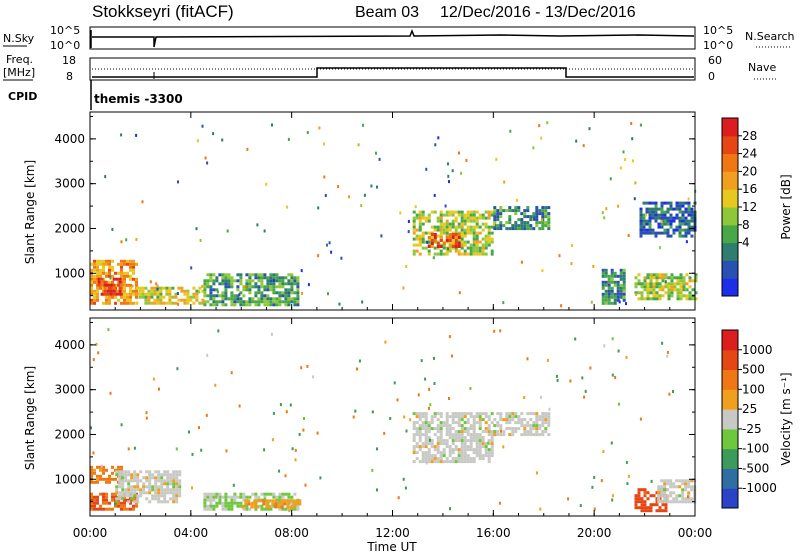 Image resolution: width=800 pixels, height=554 pixels. Describe the element at coordinates (755, 449) in the screenshot. I see `colorbar-tick-label: -100` at that location.